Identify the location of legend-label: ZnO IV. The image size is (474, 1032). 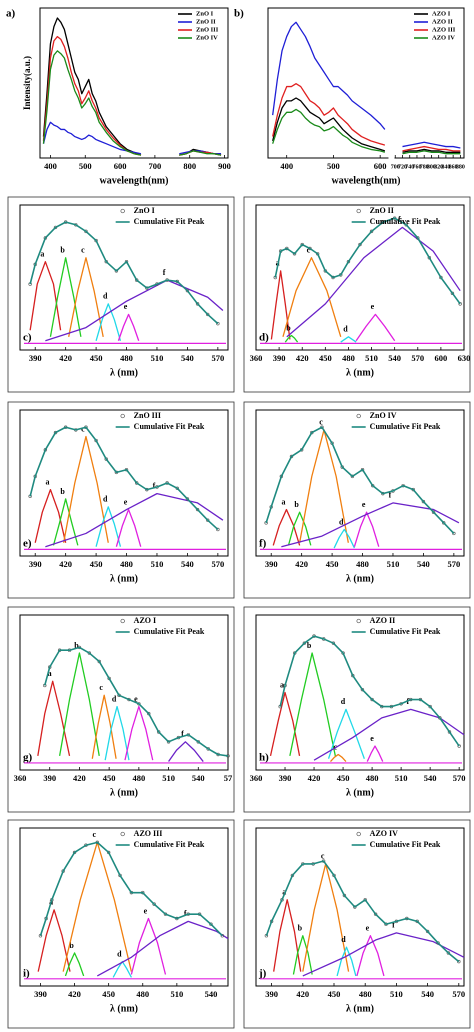
(207, 37).